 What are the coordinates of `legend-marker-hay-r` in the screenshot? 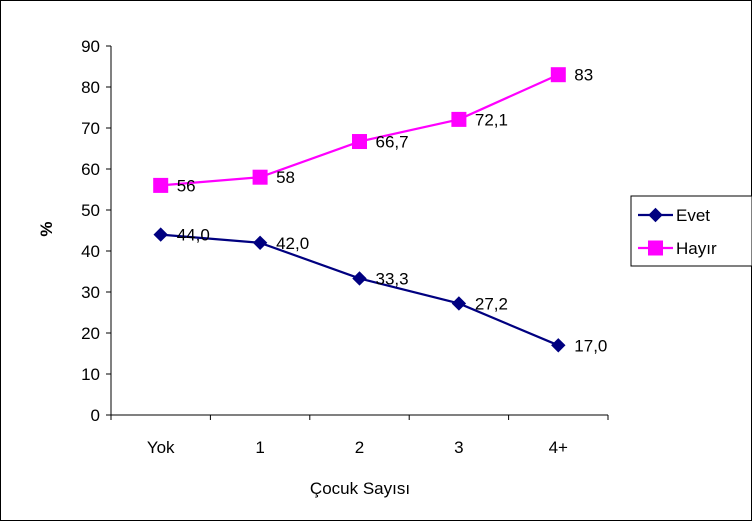 It's located at (655, 248).